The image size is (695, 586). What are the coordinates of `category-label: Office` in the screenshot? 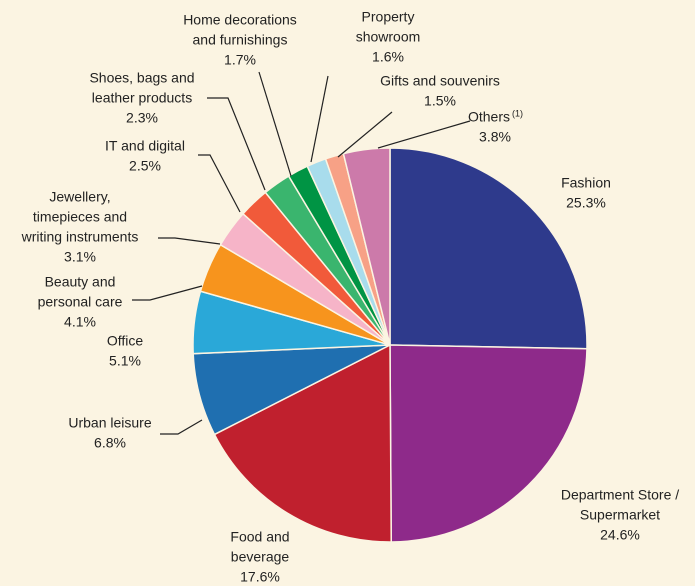 It's located at (125, 341).